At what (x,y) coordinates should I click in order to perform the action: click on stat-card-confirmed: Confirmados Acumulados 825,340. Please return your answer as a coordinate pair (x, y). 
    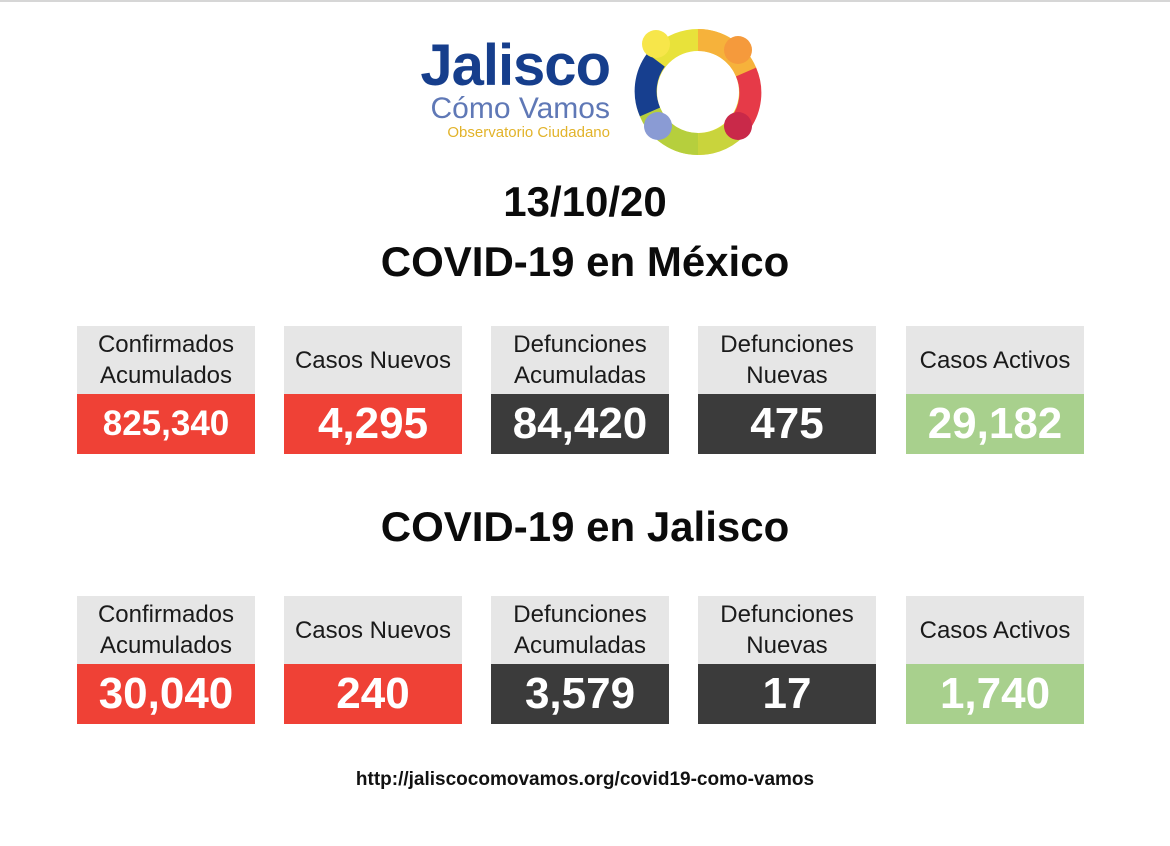
    Looking at the image, I should click on (166, 390).